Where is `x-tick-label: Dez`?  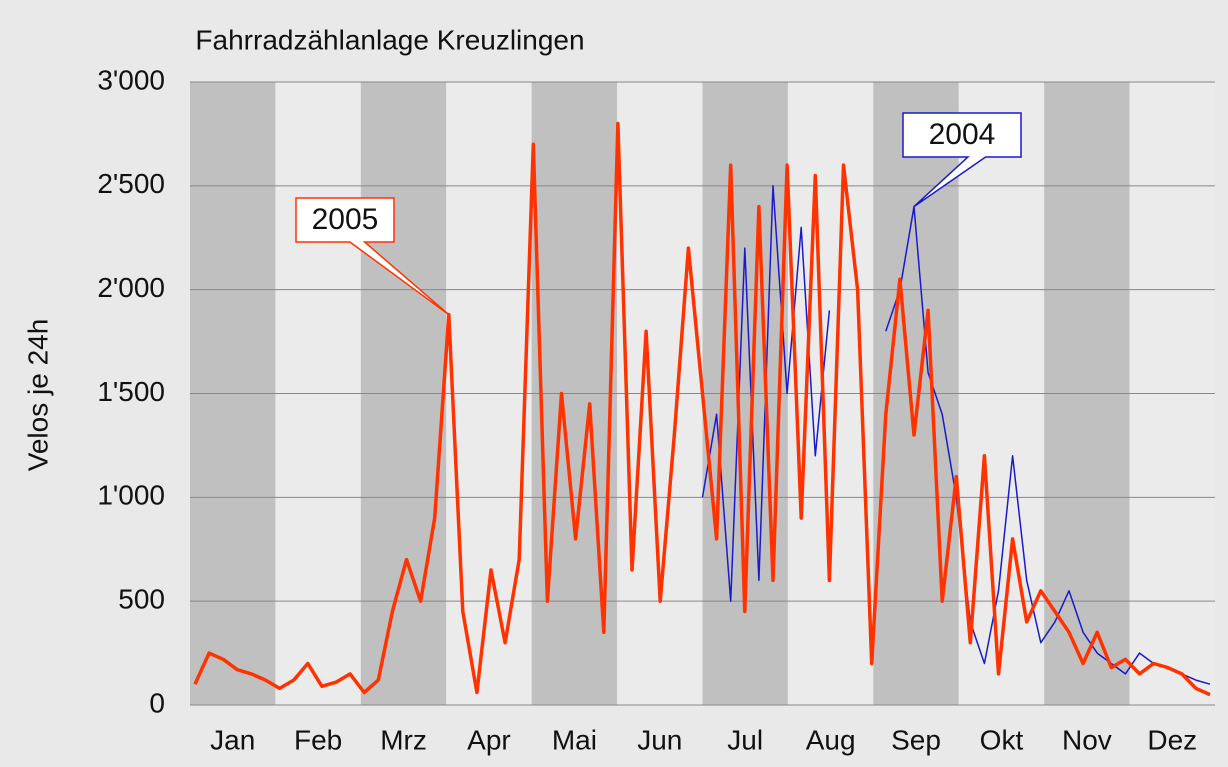 x-tick-label: Dez is located at coordinates (1172, 739).